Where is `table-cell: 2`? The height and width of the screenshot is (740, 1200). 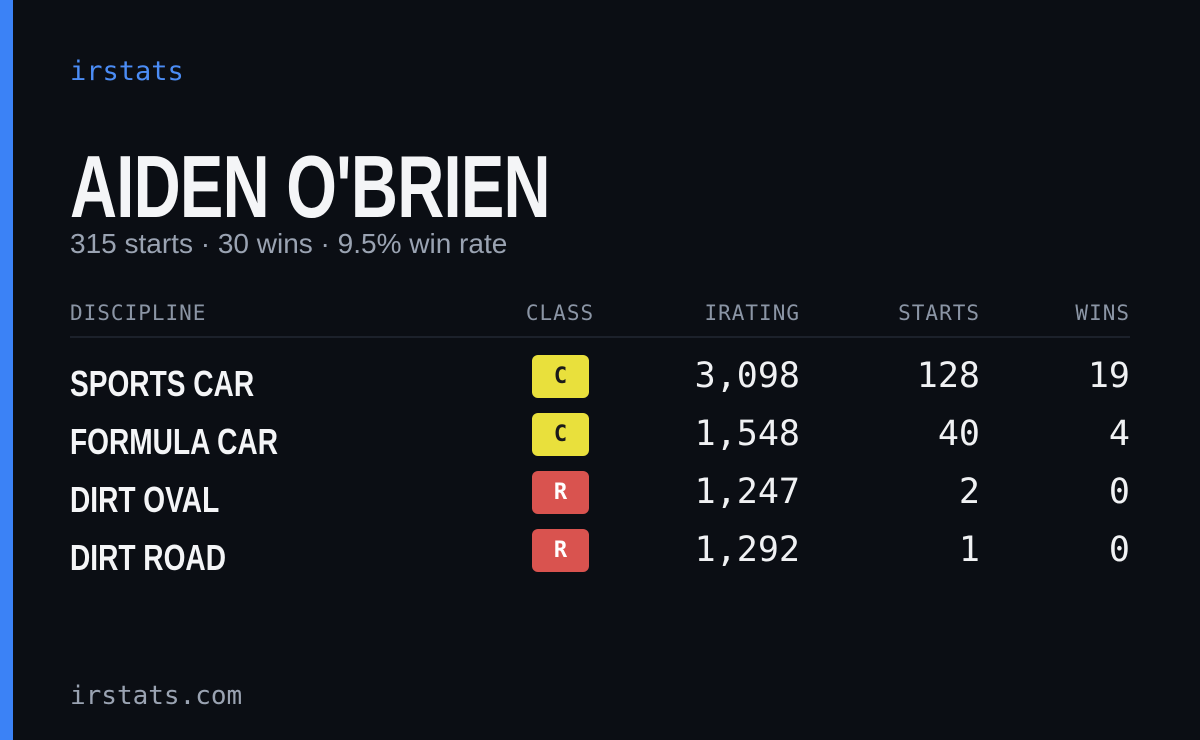
table-cell: 2 is located at coordinates (969, 492).